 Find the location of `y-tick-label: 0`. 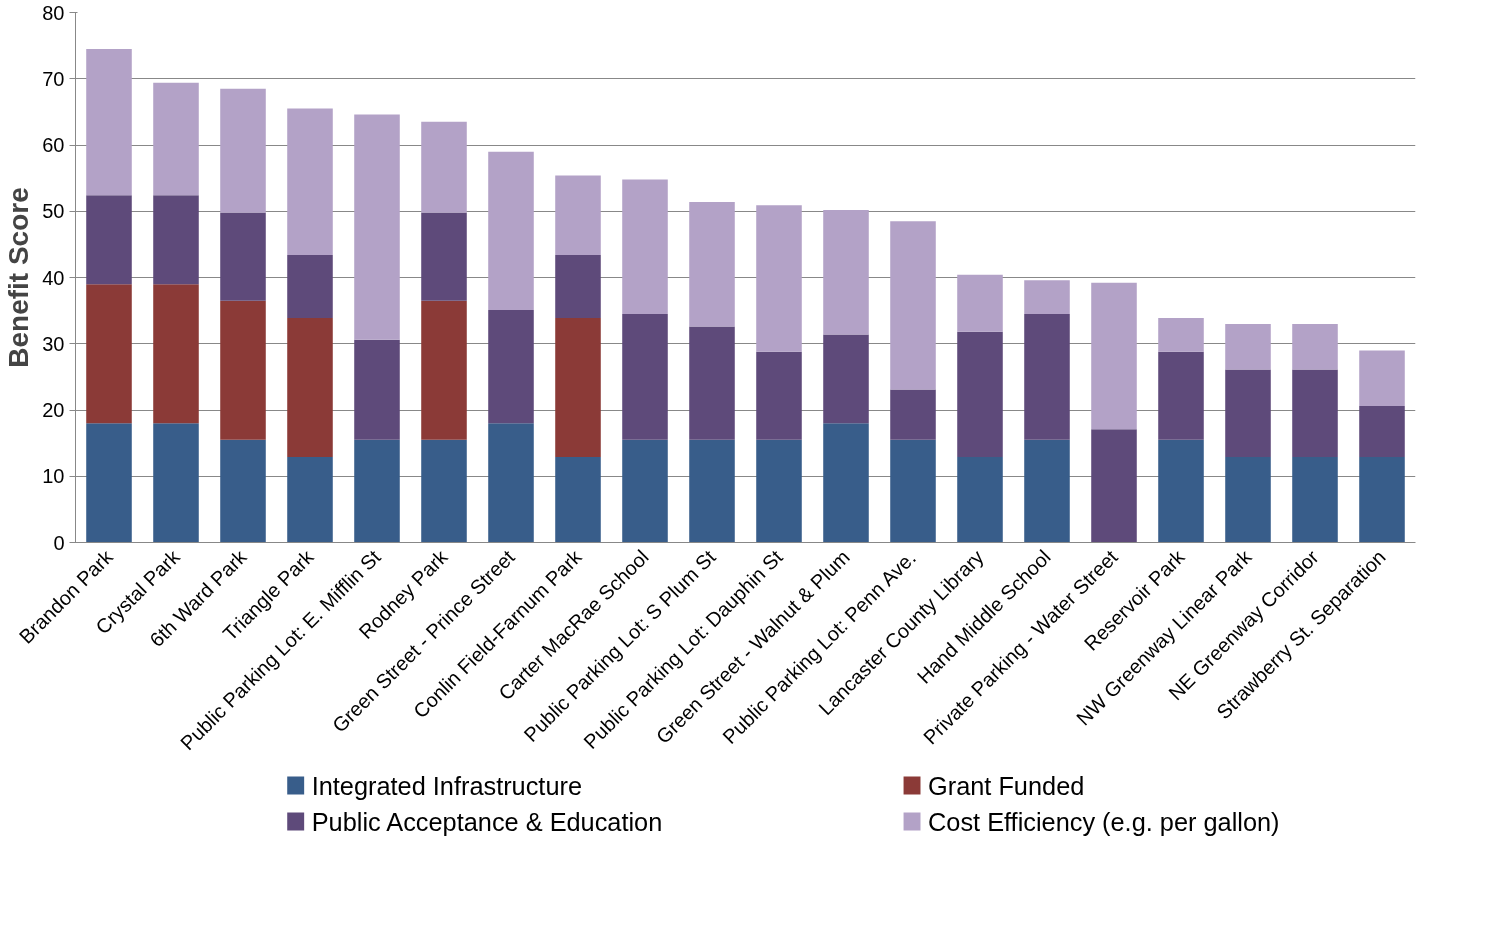

y-tick-label: 0 is located at coordinates (59, 542).